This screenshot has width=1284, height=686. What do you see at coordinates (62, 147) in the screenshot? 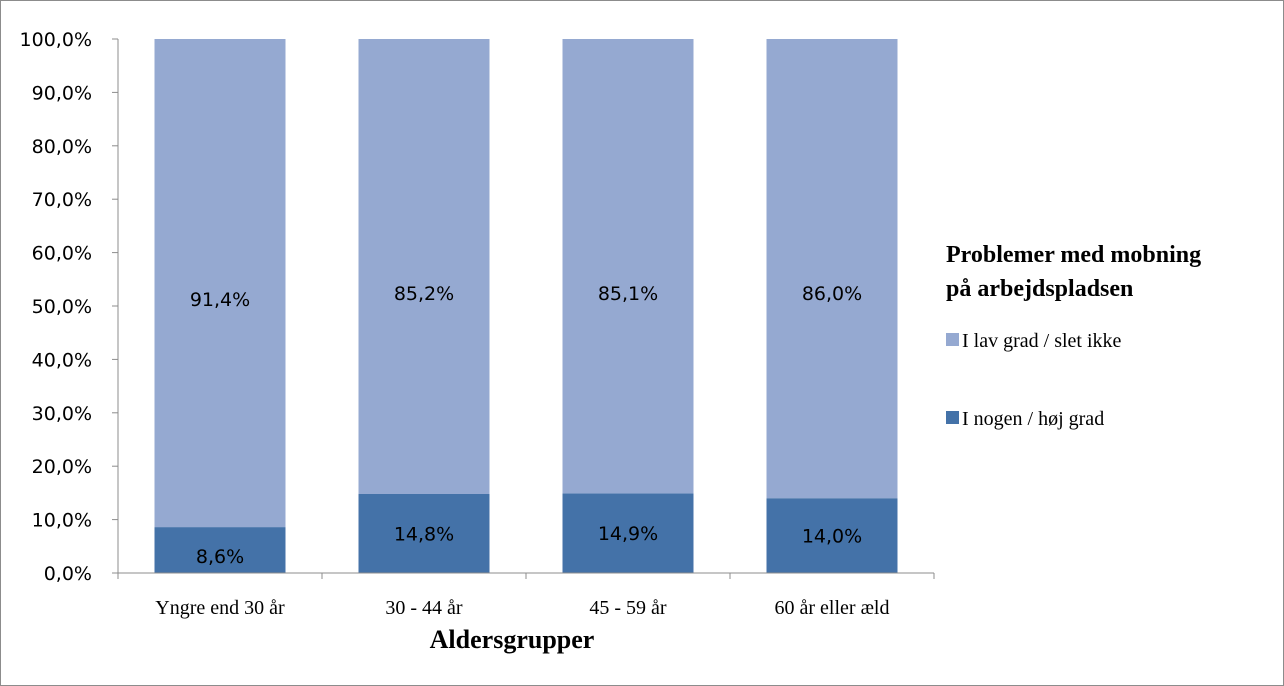
I see `y-tick-label-8: 80,0%` at bounding box center [62, 147].